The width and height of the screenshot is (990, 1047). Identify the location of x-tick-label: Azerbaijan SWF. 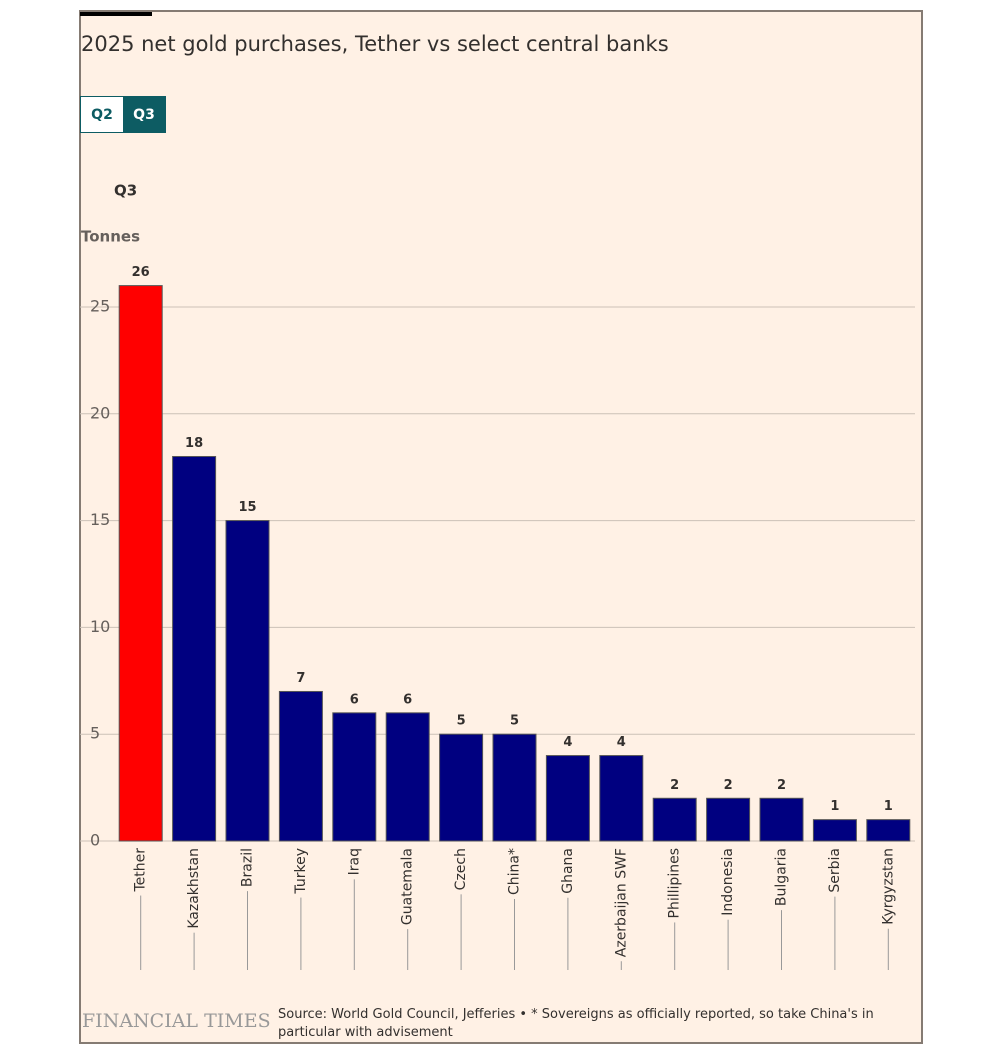
(621, 902).